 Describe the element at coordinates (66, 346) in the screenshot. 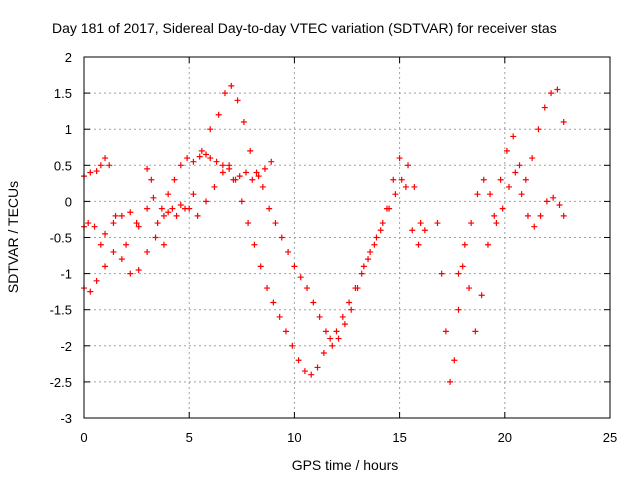

I see `y-tick-label: -2` at that location.